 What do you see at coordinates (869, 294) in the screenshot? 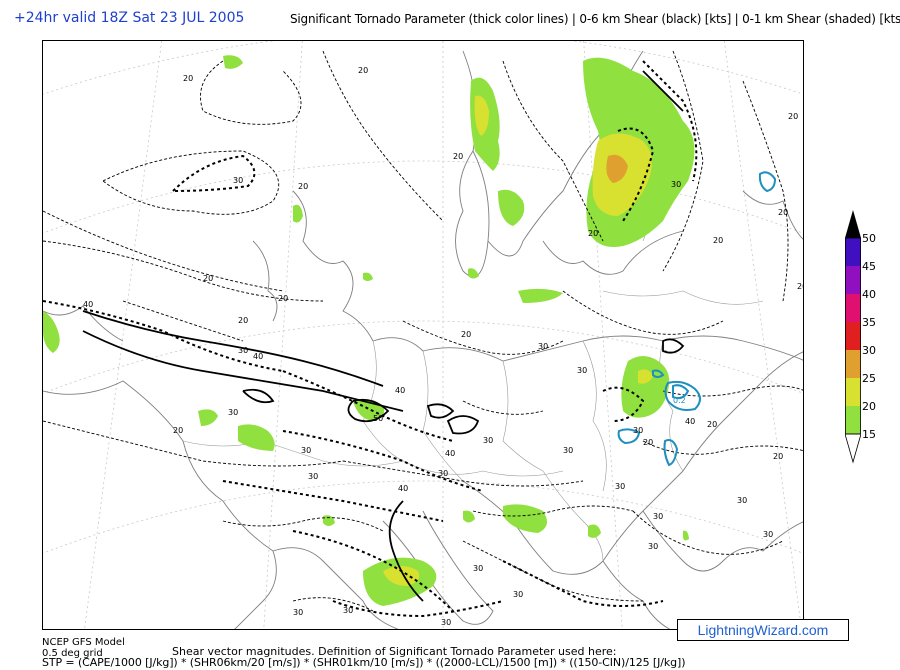
I see `colorbar-label: 40` at bounding box center [869, 294].